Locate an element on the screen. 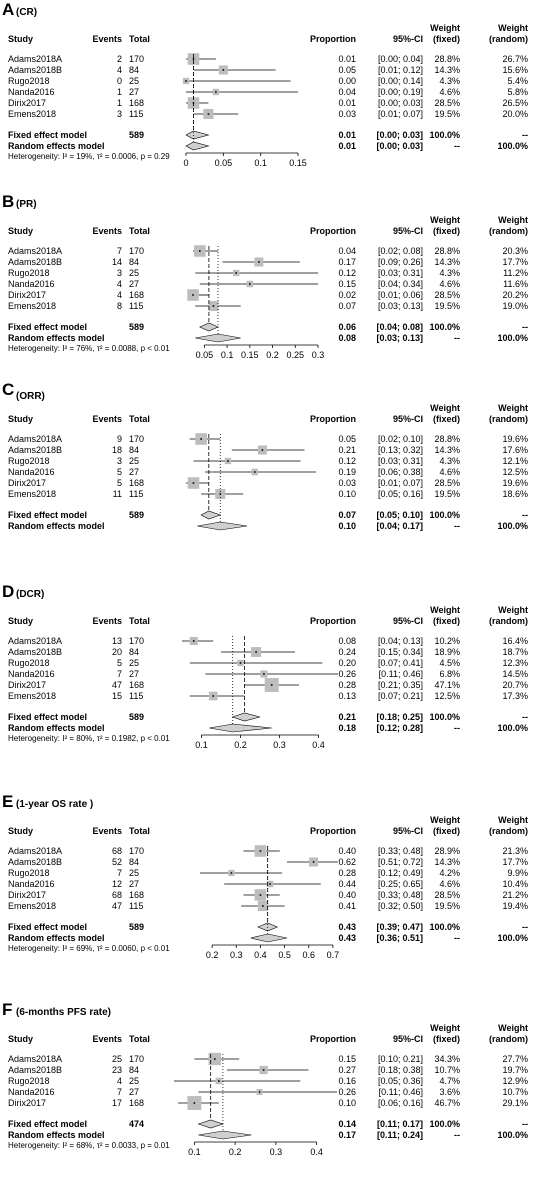 The image size is (533, 1196). study-proportion: 0.20 is located at coordinates (347, 663).